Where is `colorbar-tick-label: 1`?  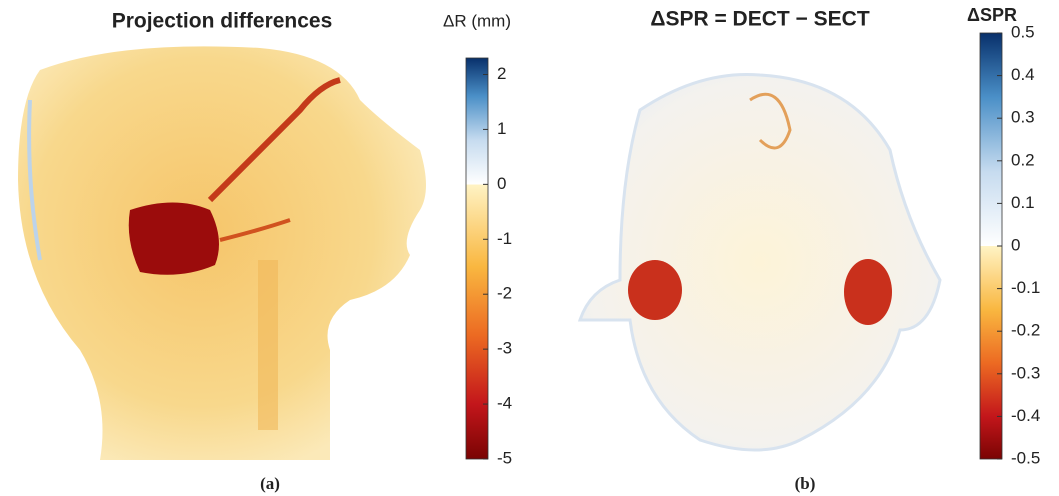
colorbar-tick-label: 1 is located at coordinates (501, 128).